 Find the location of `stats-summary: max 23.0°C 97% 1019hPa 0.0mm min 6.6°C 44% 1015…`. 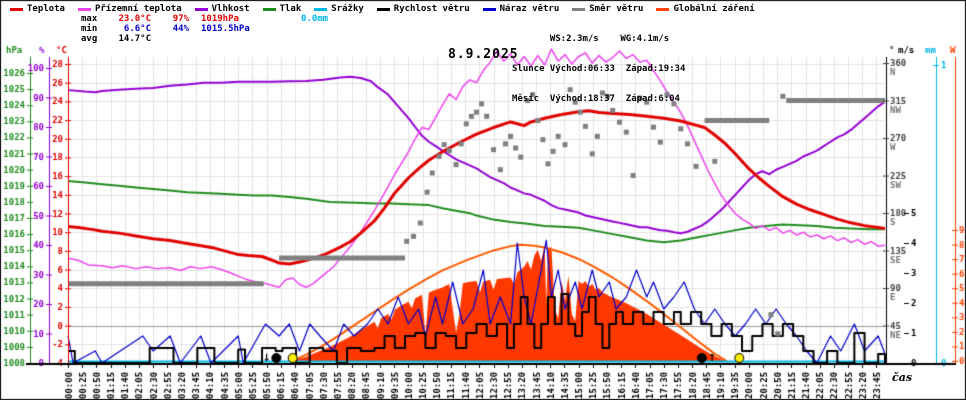

stats-summary: max 23.0°C 97% 1019hPa 0.0mm min 6.6°C 44% 1015… is located at coordinates (204, 29).